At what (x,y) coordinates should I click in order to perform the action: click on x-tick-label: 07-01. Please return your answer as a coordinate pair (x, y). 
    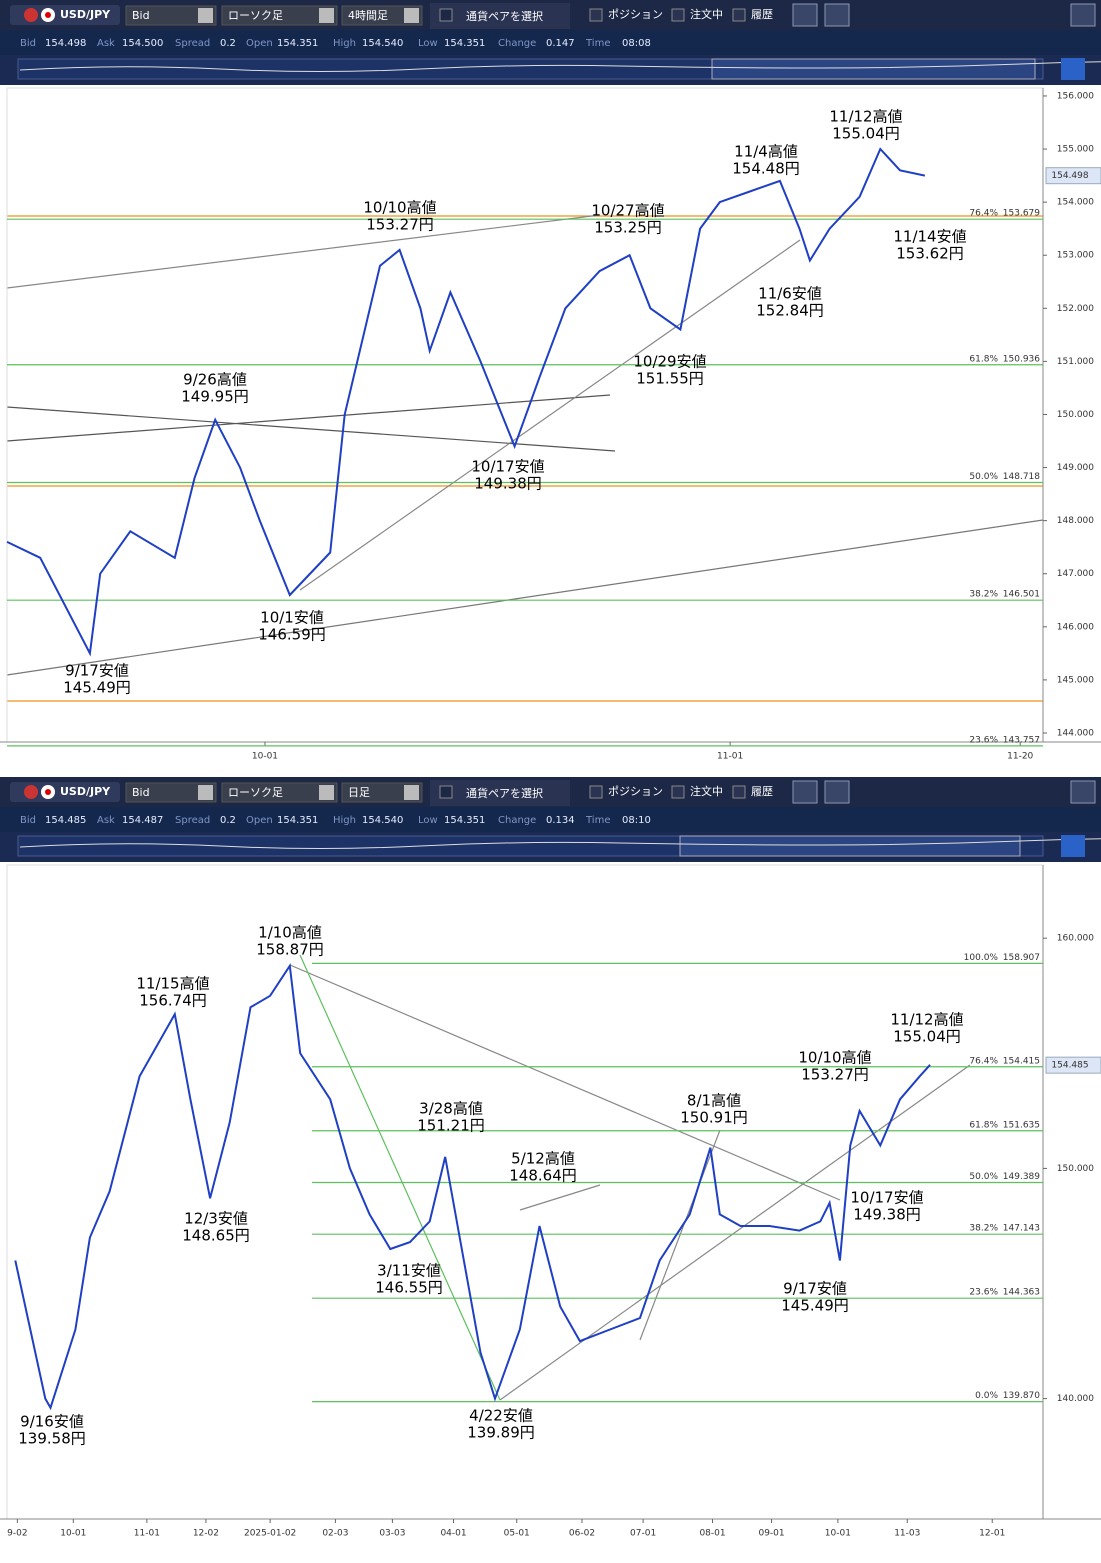
    Looking at the image, I should click on (643, 1534).